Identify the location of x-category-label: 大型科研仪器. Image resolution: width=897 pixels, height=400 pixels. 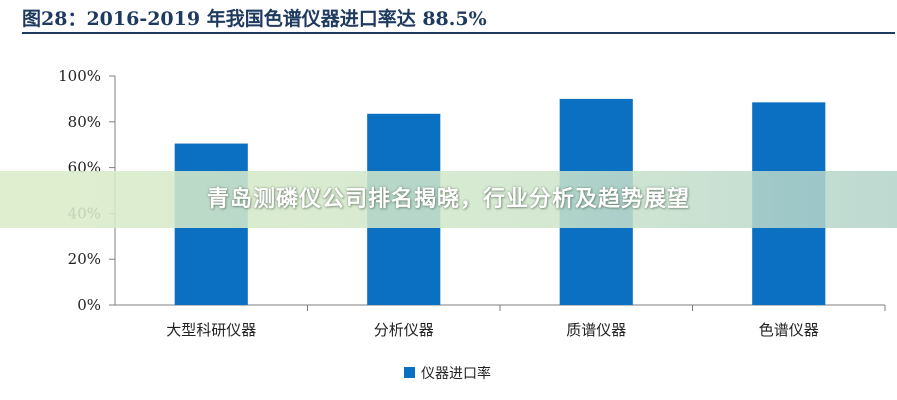
(211, 330).